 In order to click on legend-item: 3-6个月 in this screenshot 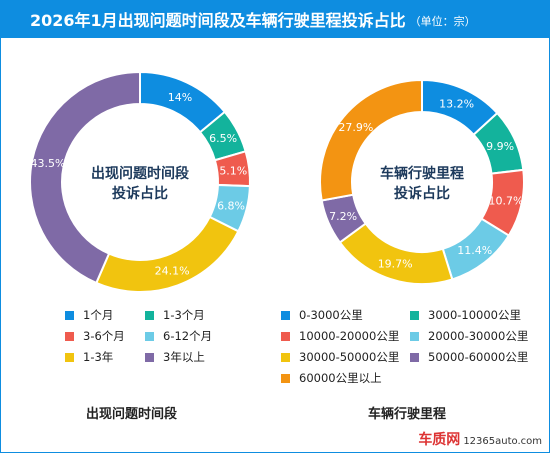, I will do `click(95, 336)`.